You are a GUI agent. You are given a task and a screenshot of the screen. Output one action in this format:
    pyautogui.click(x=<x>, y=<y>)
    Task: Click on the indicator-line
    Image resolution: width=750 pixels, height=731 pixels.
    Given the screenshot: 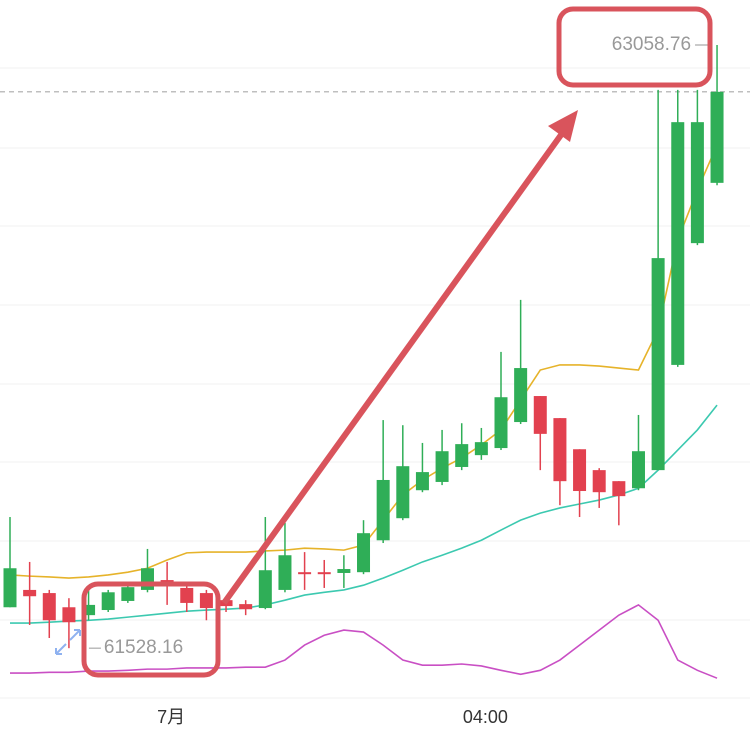 What is the action you would take?
    pyautogui.click(x=364, y=641)
    